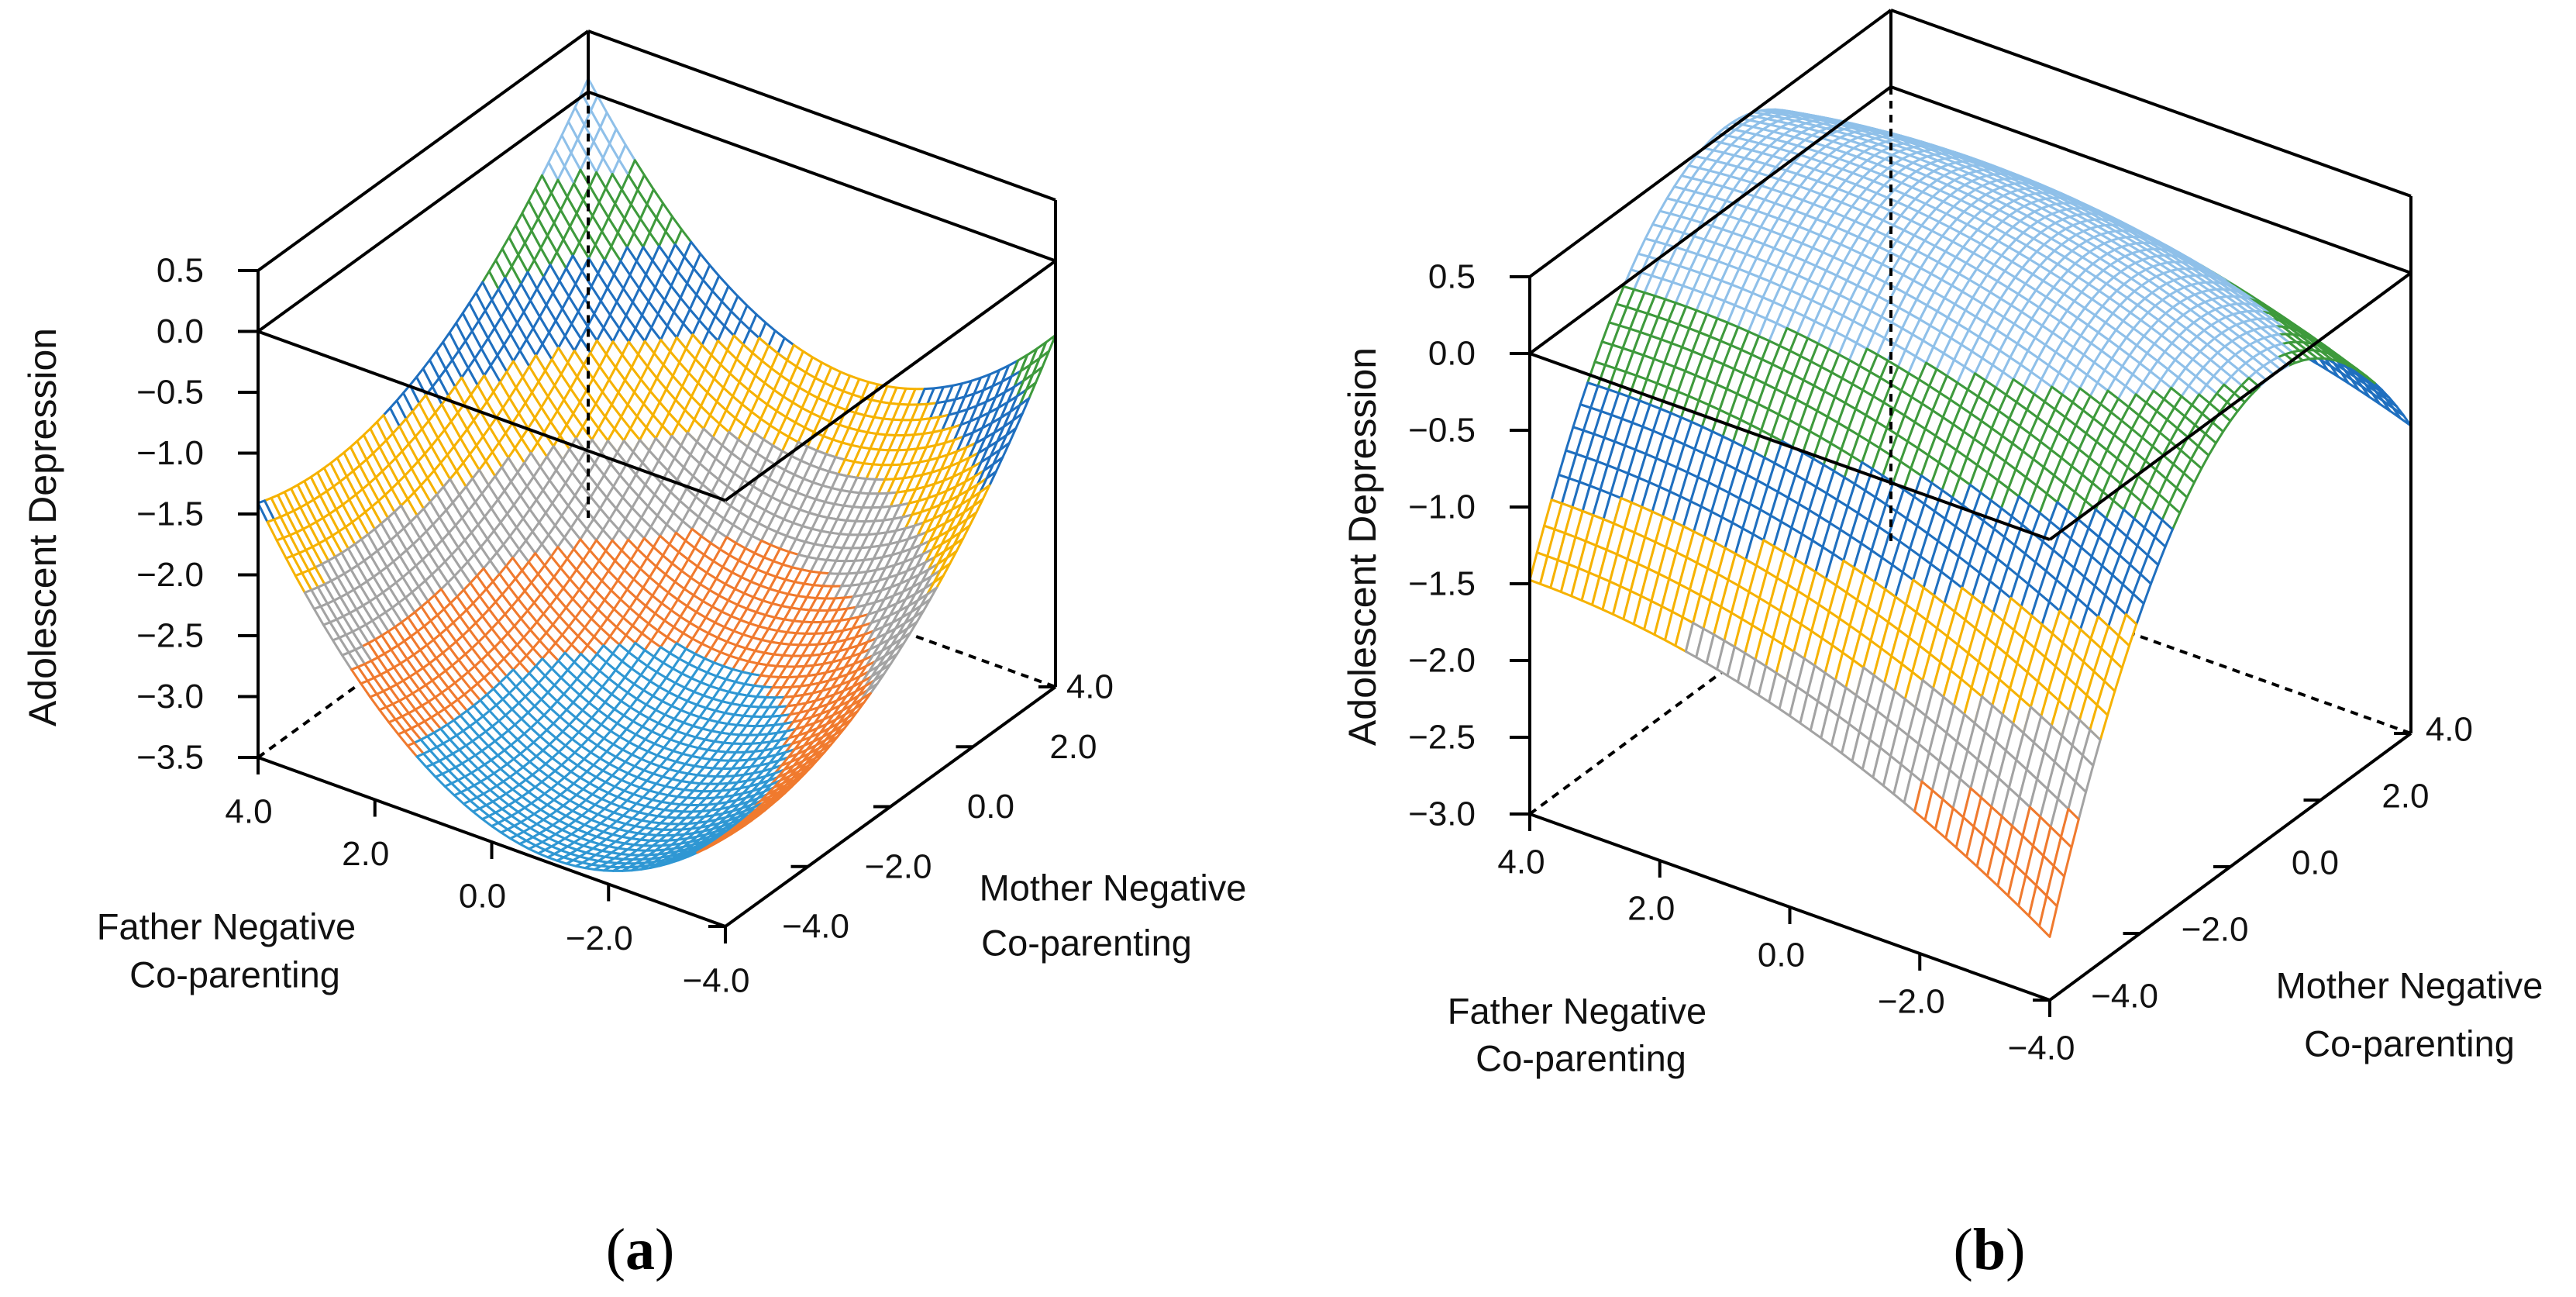 Image resolution: width=2576 pixels, height=1297 pixels. What do you see at coordinates (599, 938) in the screenshot?
I see `father-tick-label: −2.0` at bounding box center [599, 938].